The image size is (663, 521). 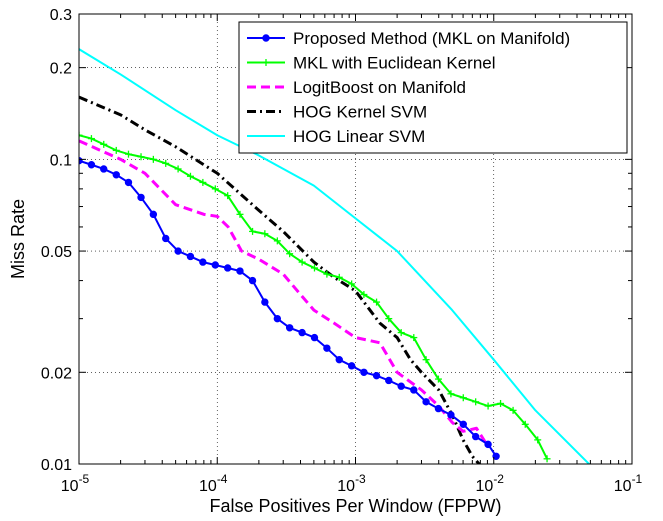 I want to click on x-tick-label: 10⁻³, so click(x=351, y=483).